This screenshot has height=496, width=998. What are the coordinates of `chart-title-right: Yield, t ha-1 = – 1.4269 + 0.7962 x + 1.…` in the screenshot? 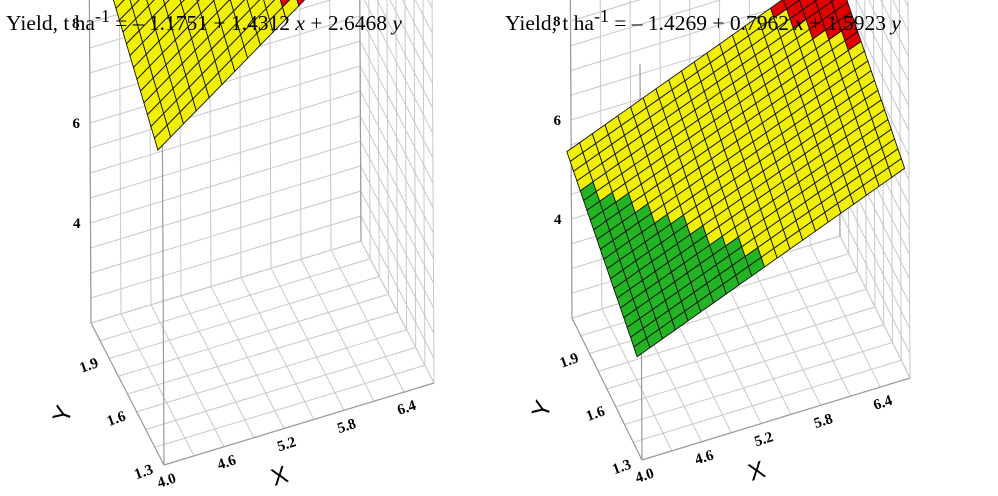 It's located at (703, 21).